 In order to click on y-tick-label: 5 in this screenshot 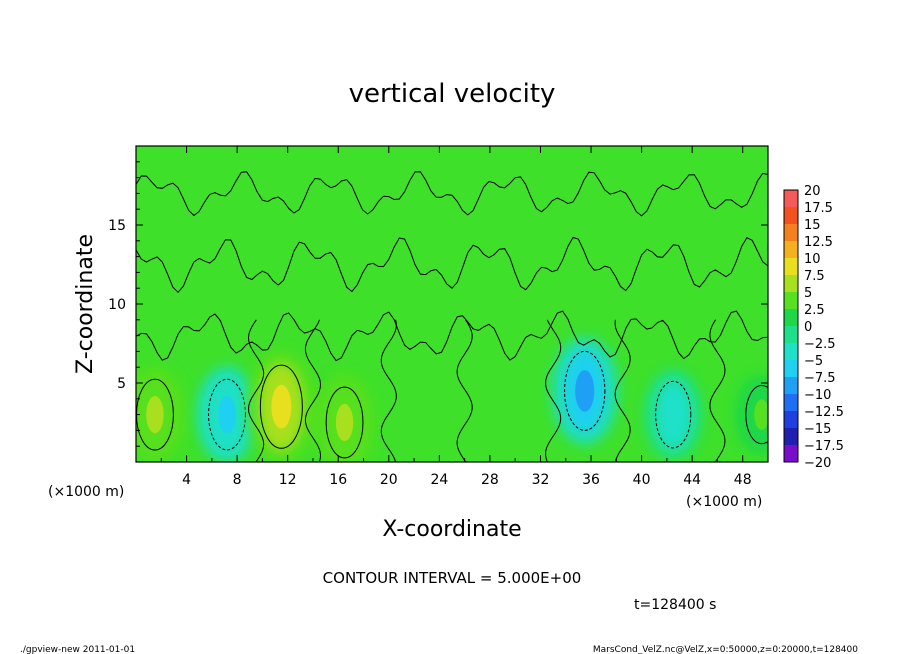, I will do `click(121, 384)`.